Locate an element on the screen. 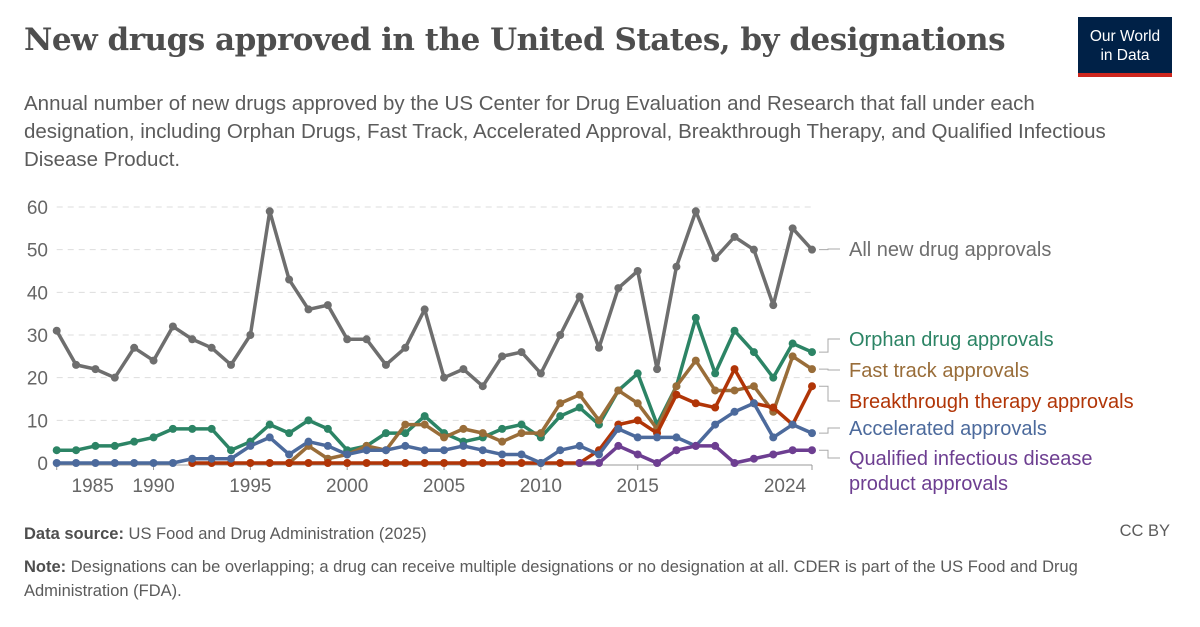 The width and height of the screenshot is (1200, 627). owid-logo: Our World in Data is located at coordinates (1125, 47).